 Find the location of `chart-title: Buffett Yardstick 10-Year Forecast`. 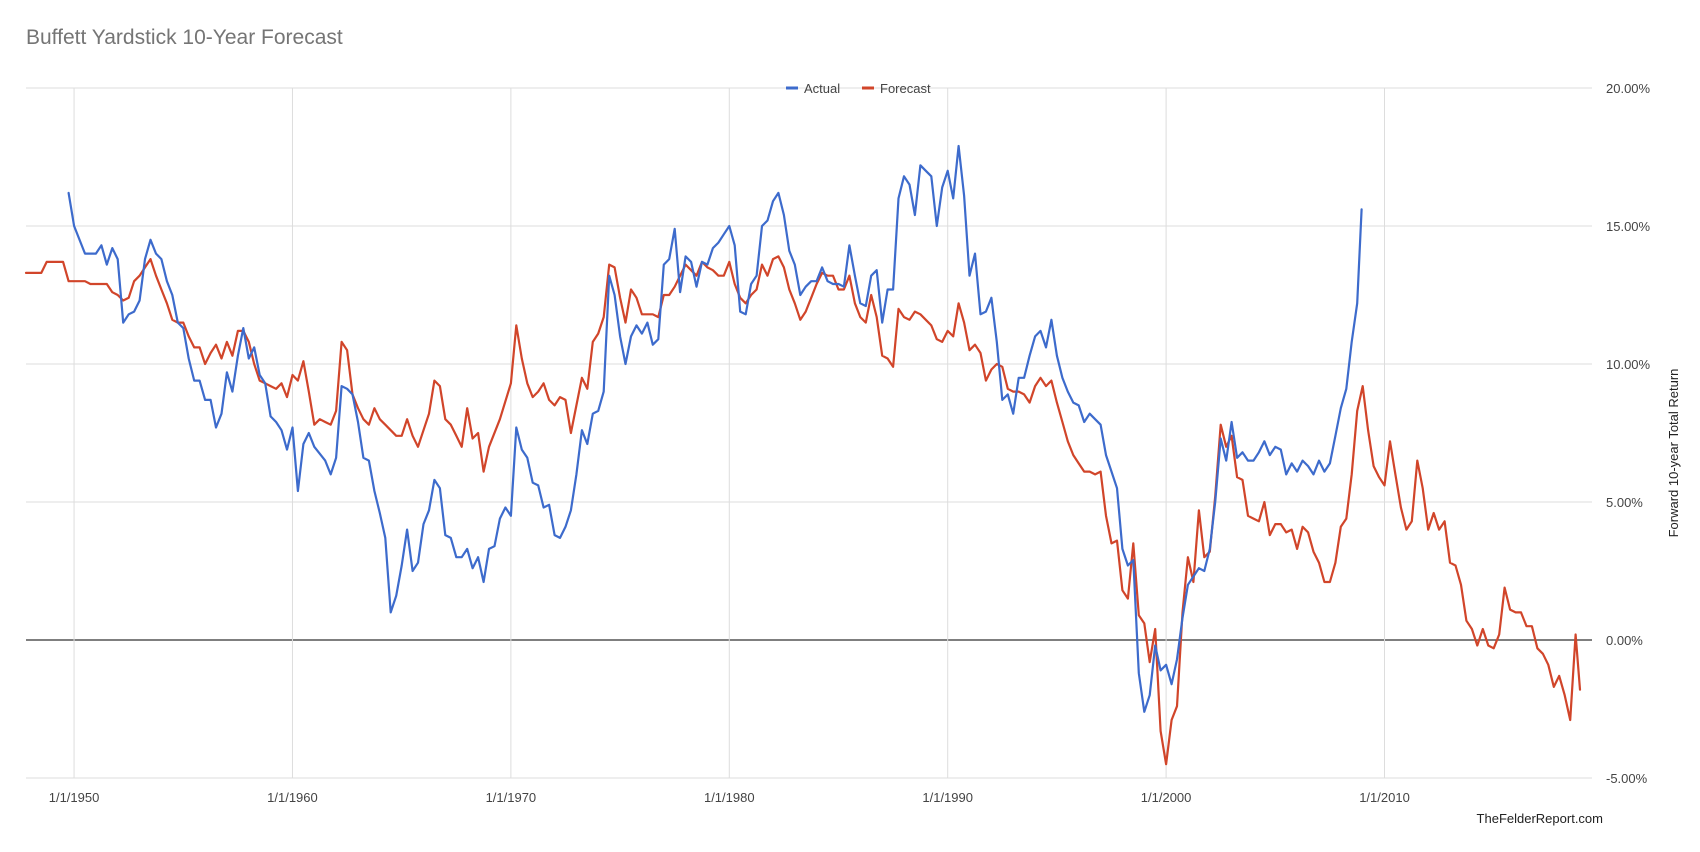

chart-title: Buffett Yardstick 10-Year Forecast is located at coordinates (184, 37).